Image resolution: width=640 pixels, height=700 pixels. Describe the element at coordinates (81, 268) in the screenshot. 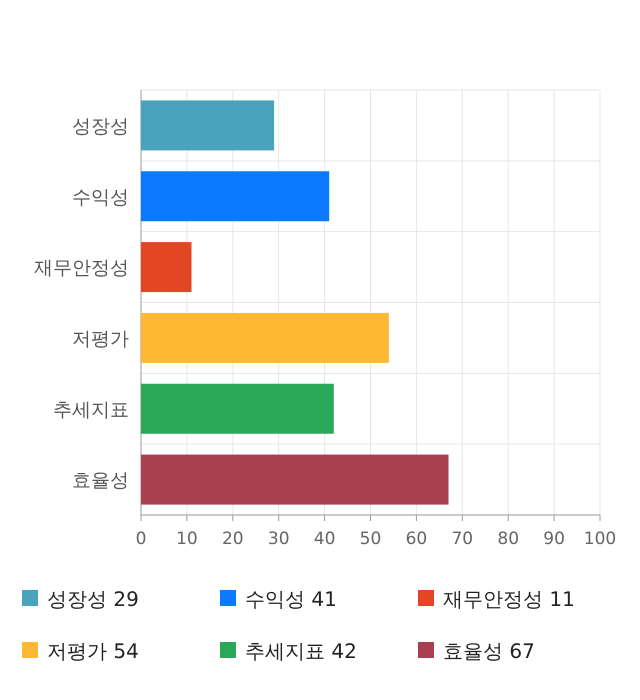

I see `y-tick-label: 재무안정성` at that location.